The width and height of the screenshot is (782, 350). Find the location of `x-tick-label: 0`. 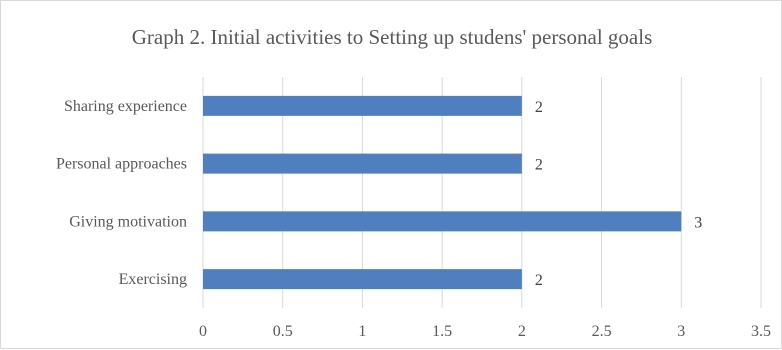

x-tick-label: 0 is located at coordinates (203, 331).